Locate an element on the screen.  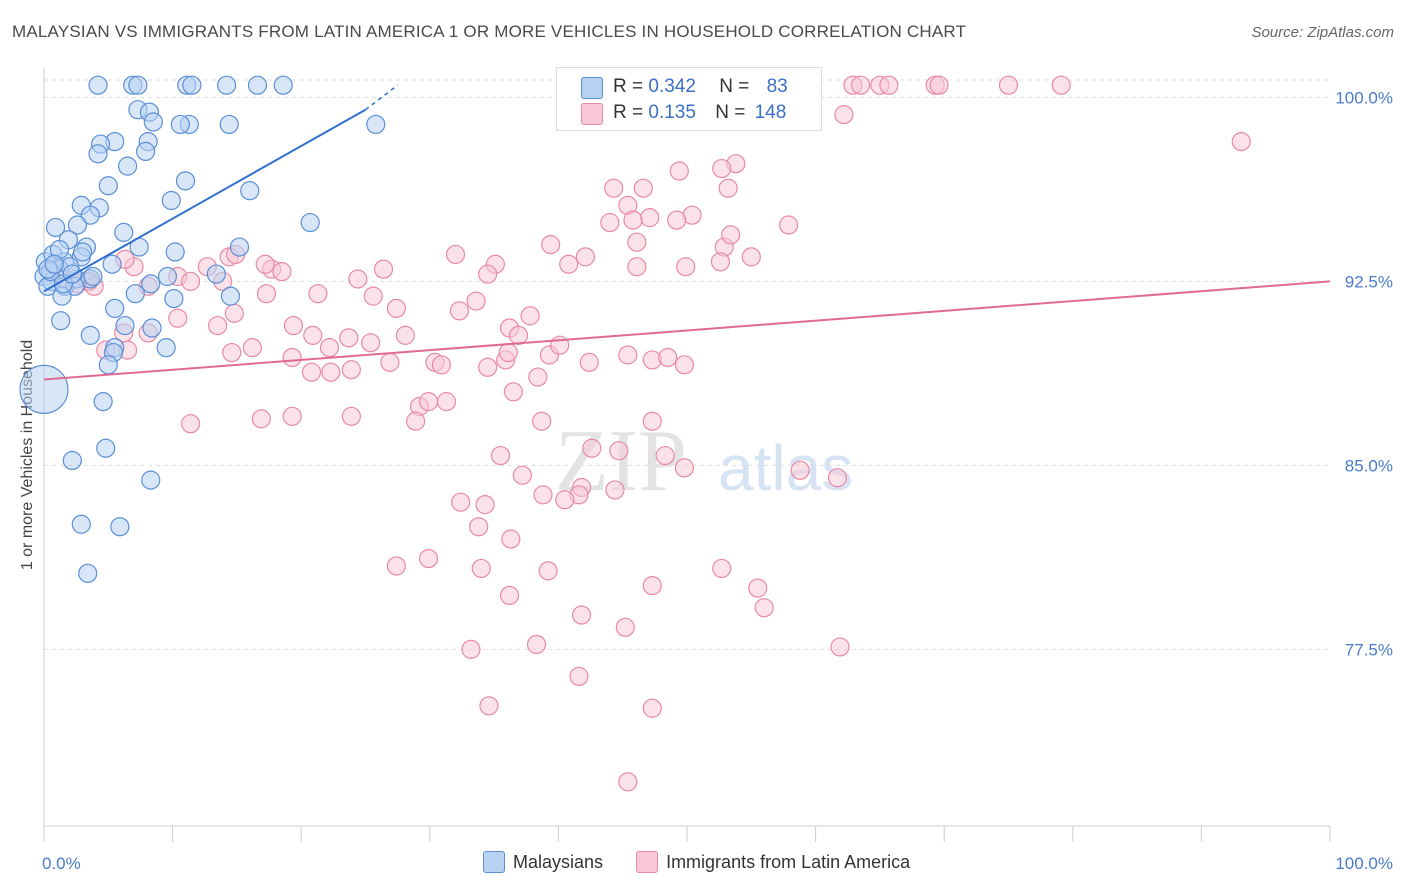
trendline-latin-america is located at coordinates (687, 330).